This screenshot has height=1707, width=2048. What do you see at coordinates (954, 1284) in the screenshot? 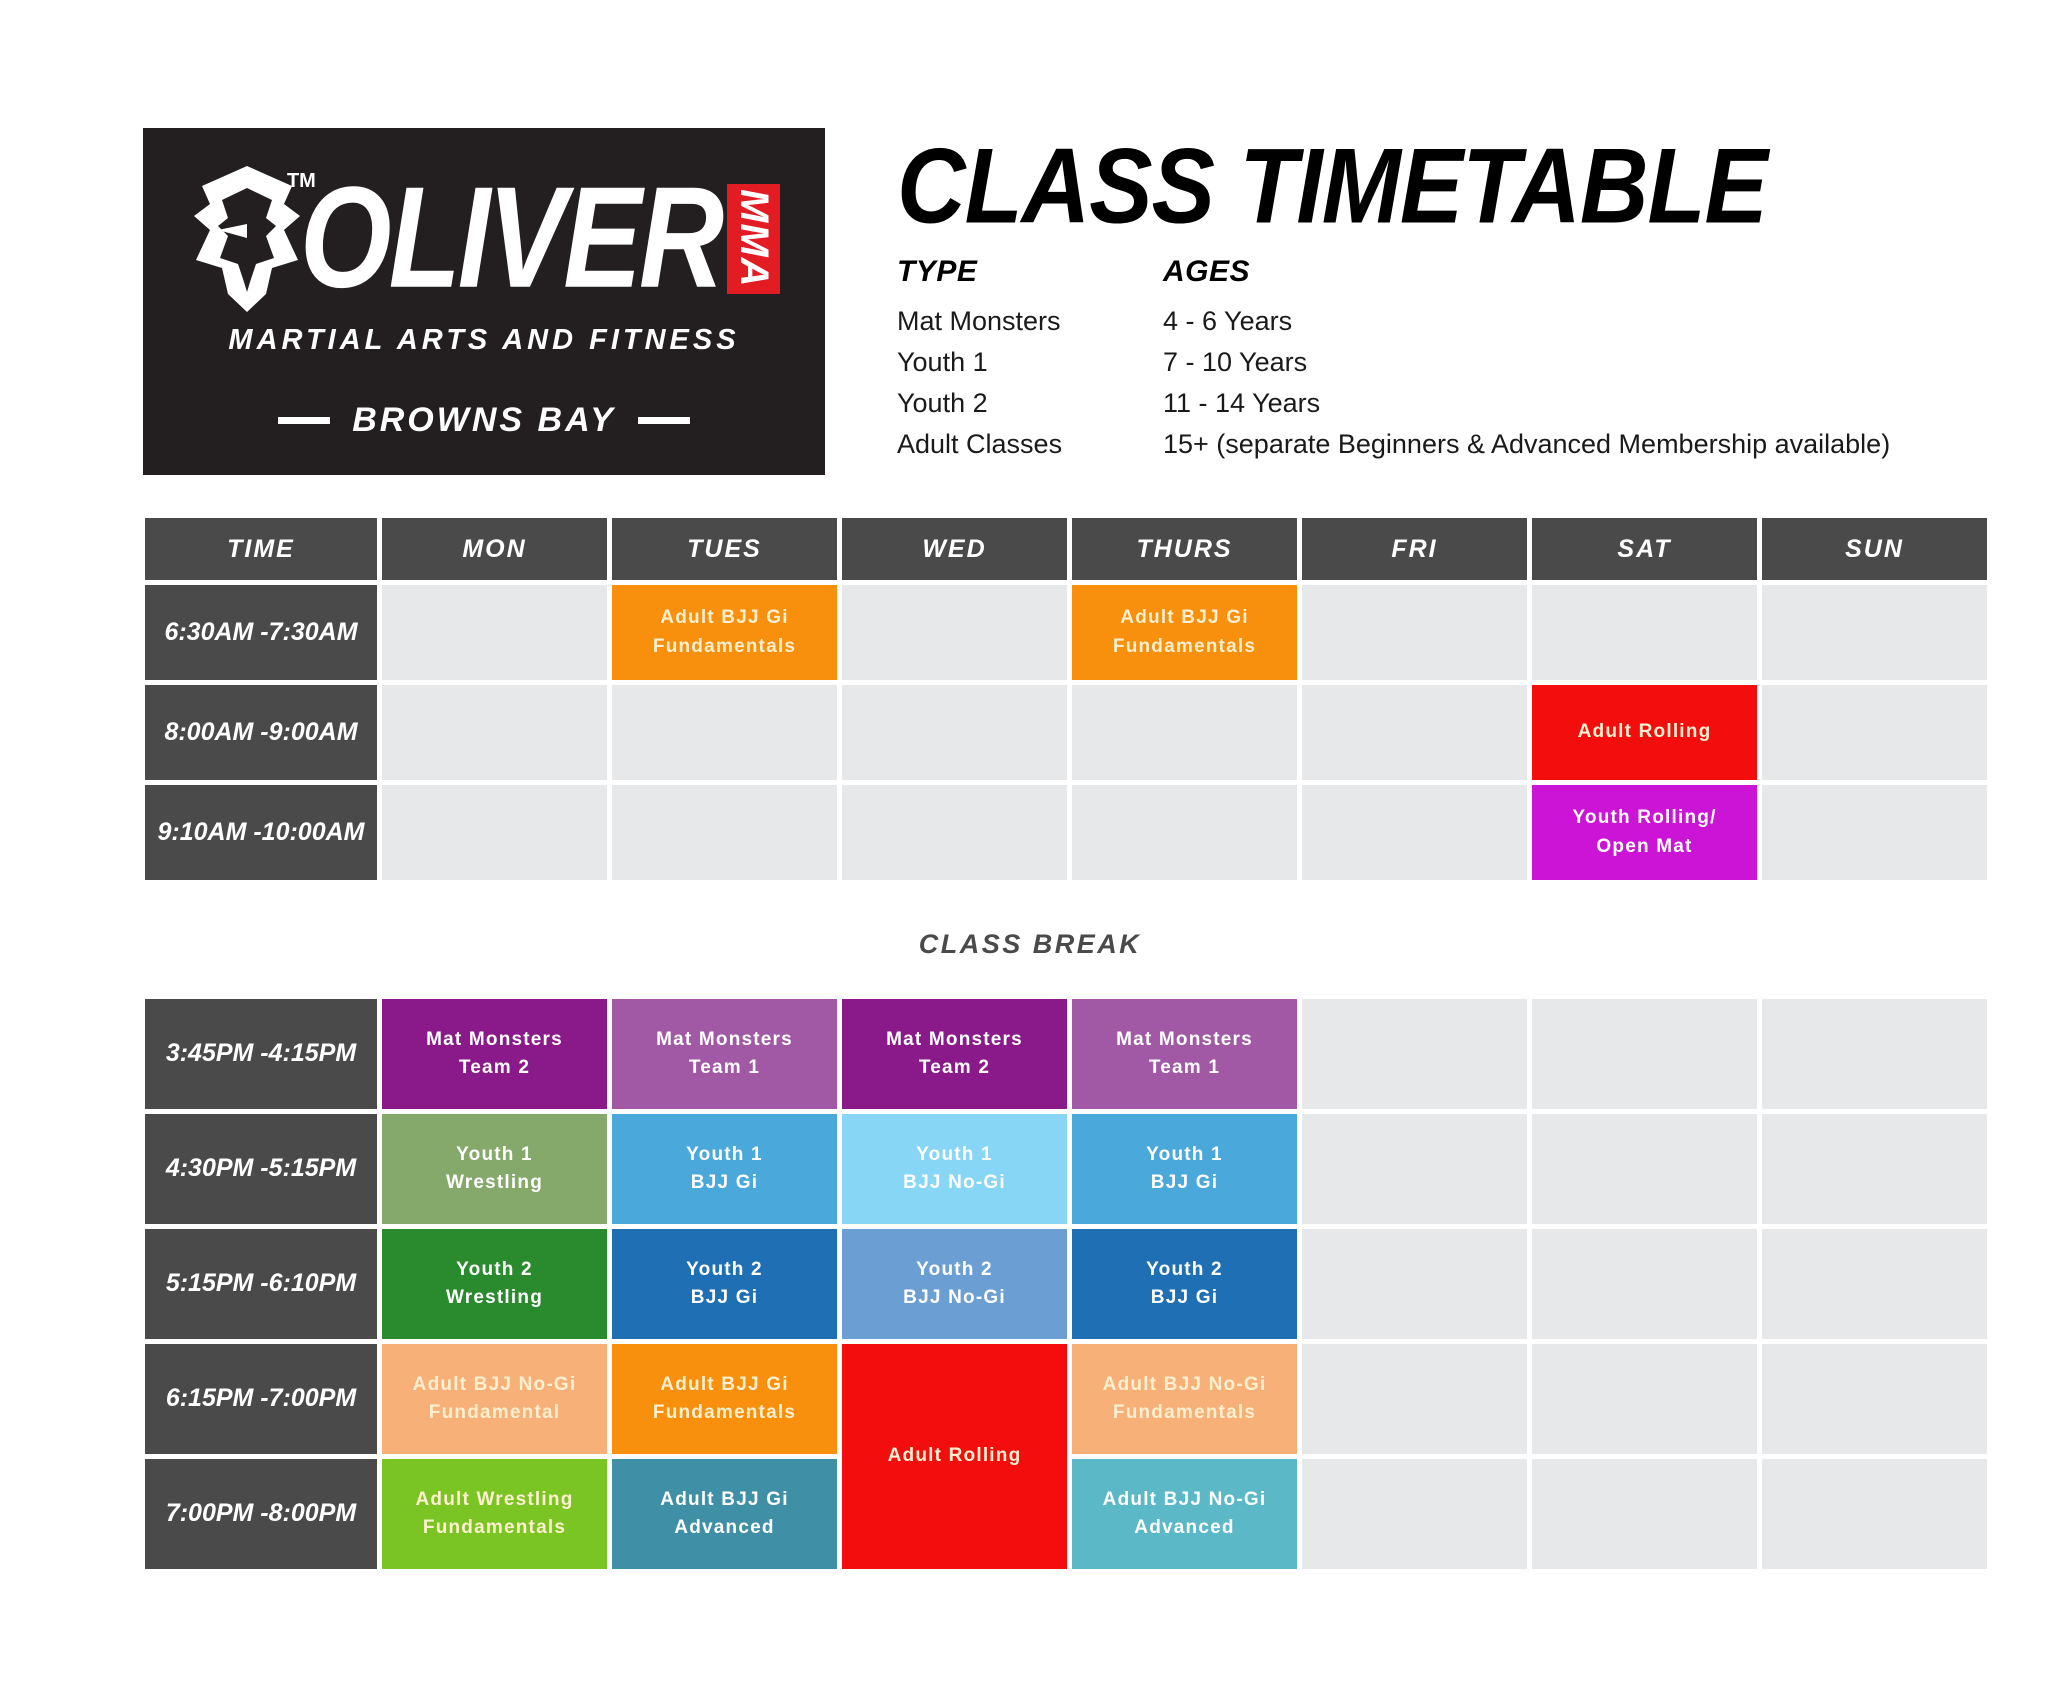
I see `class-slot: Youth 2 BJJ No-Gi` at bounding box center [954, 1284].